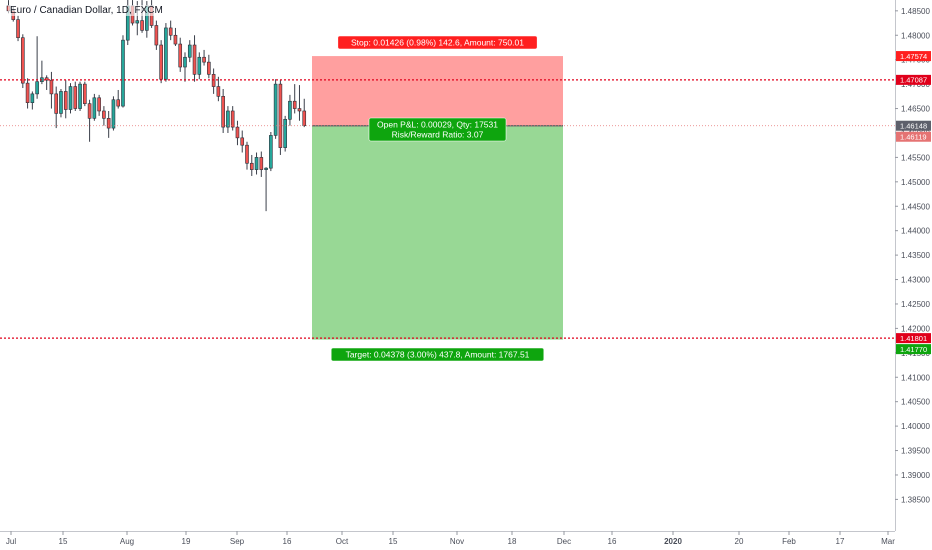 The height and width of the screenshot is (550, 932). Describe the element at coordinates (915, 304) in the screenshot. I see `y-tick-label: 1.42500` at that location.